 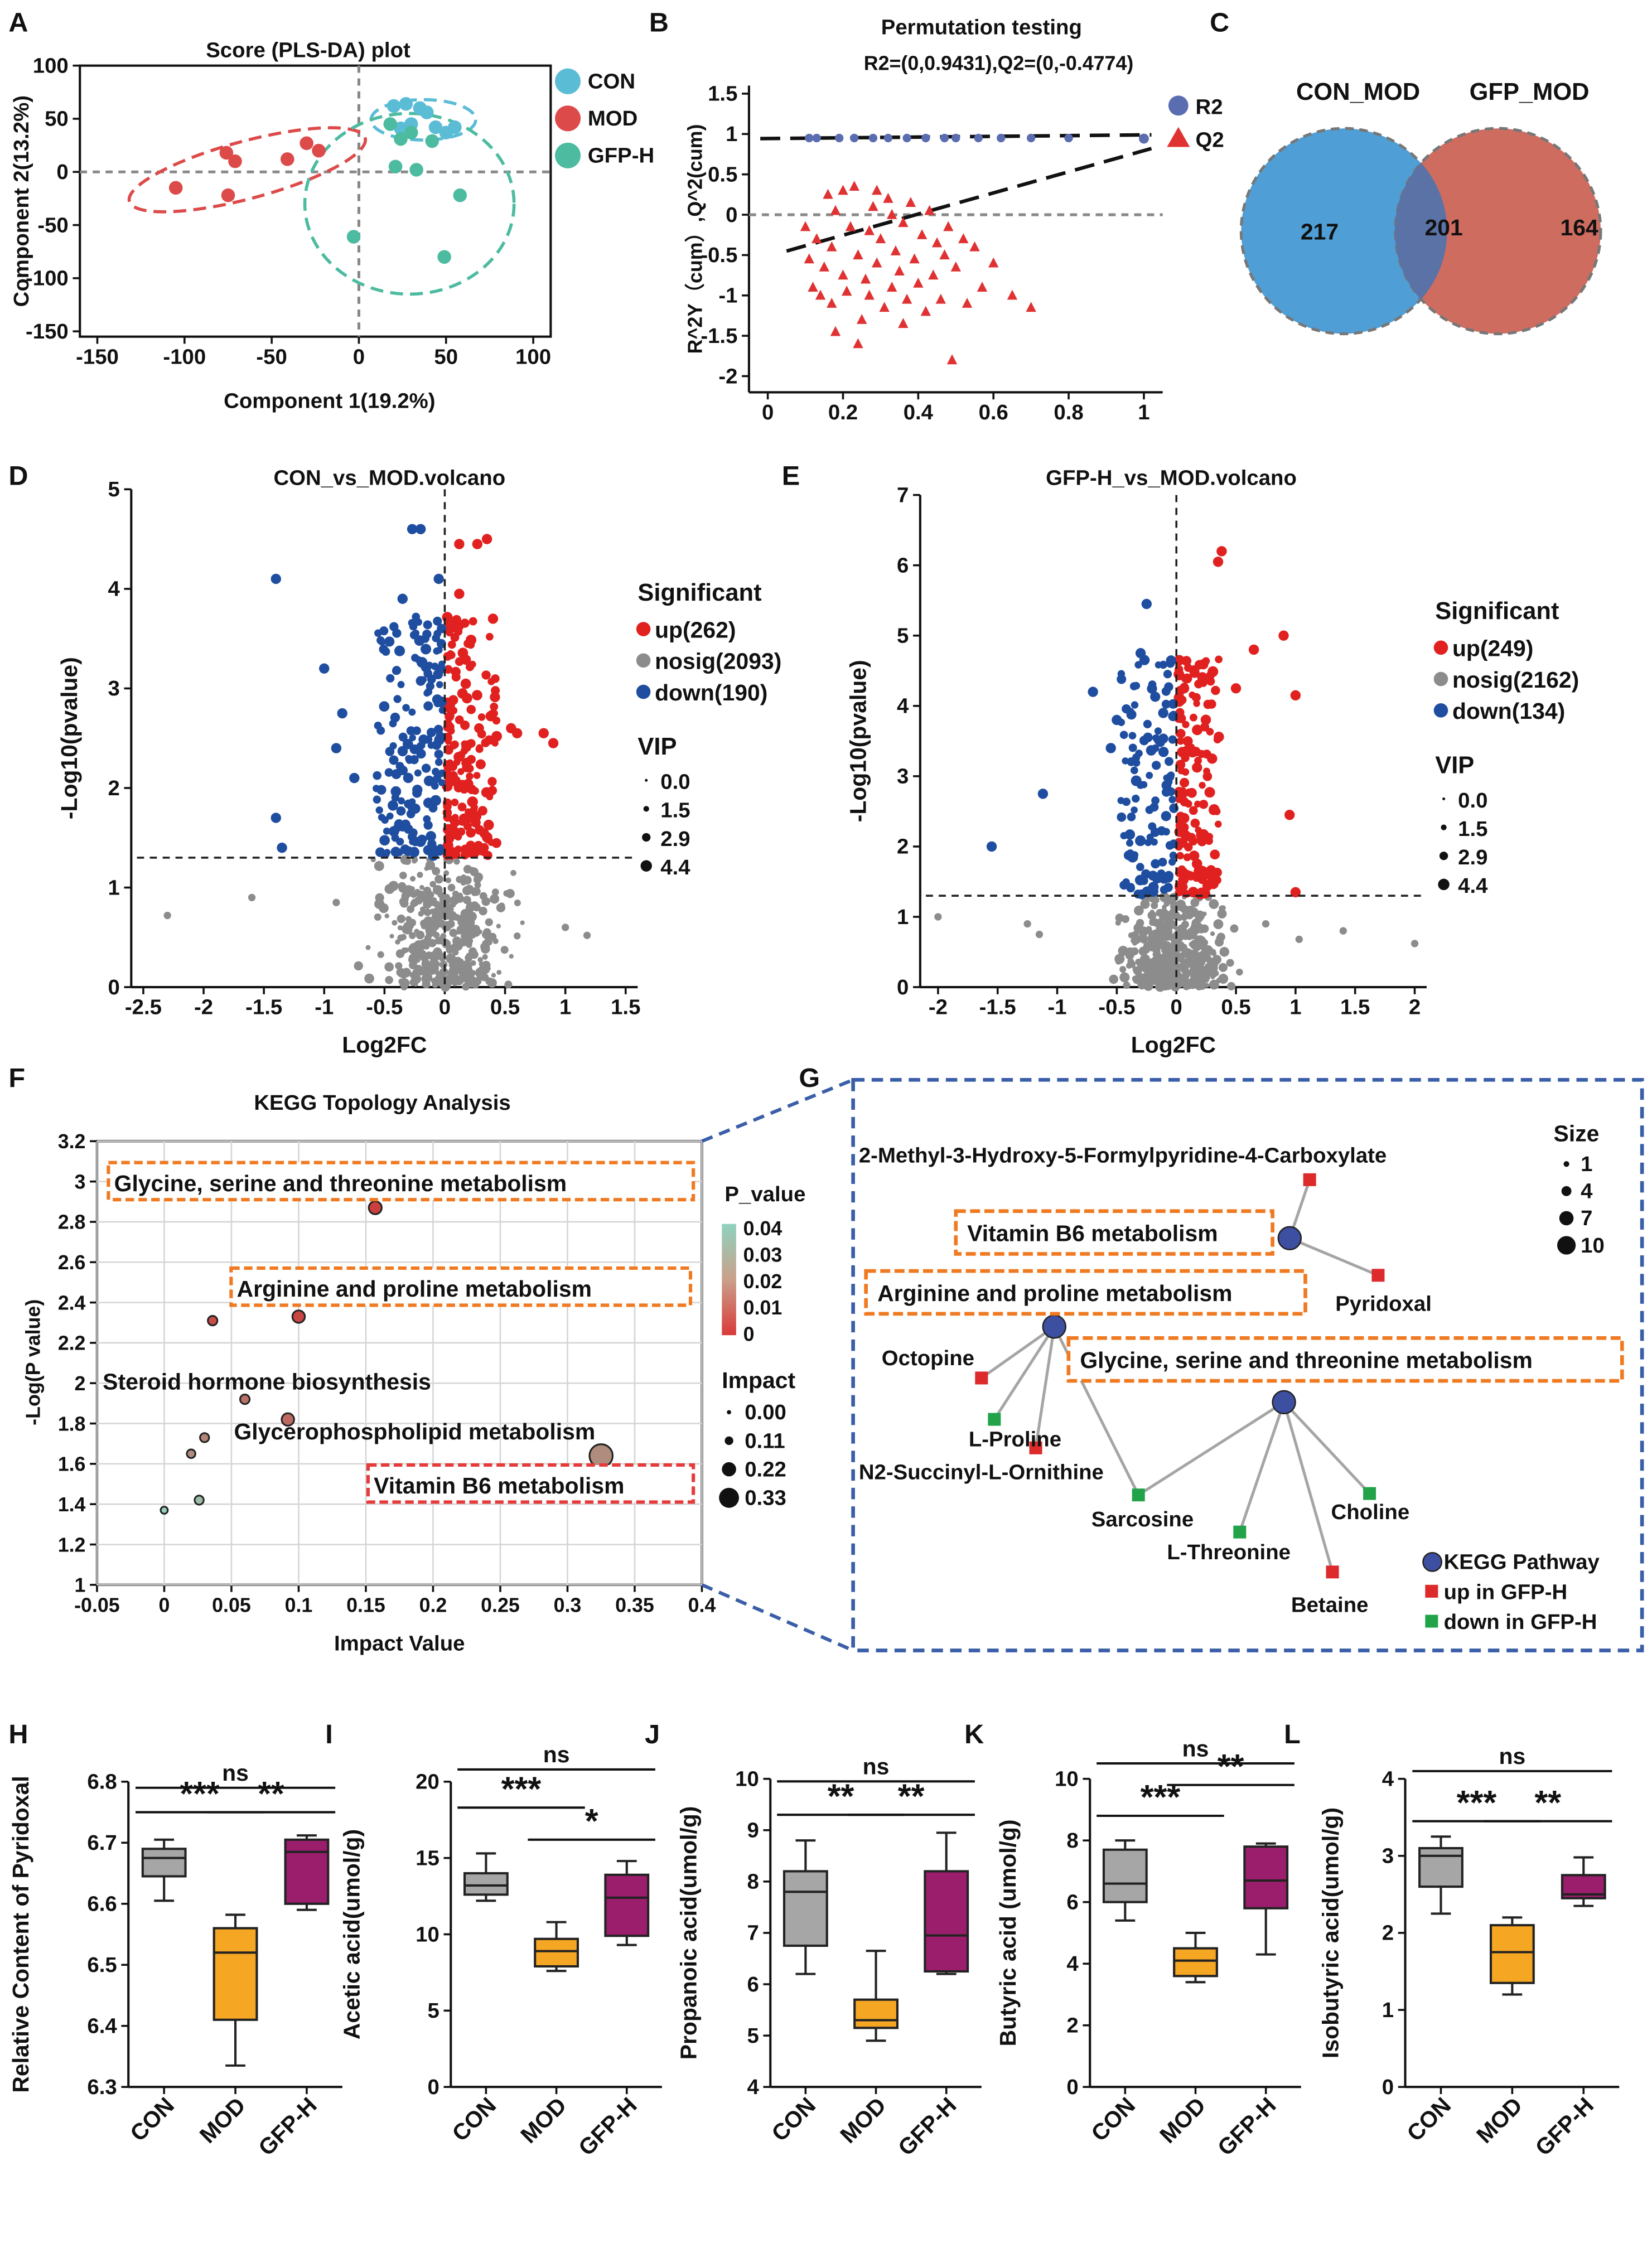 I want to click on legend-title: Significant, so click(x=1497, y=611).